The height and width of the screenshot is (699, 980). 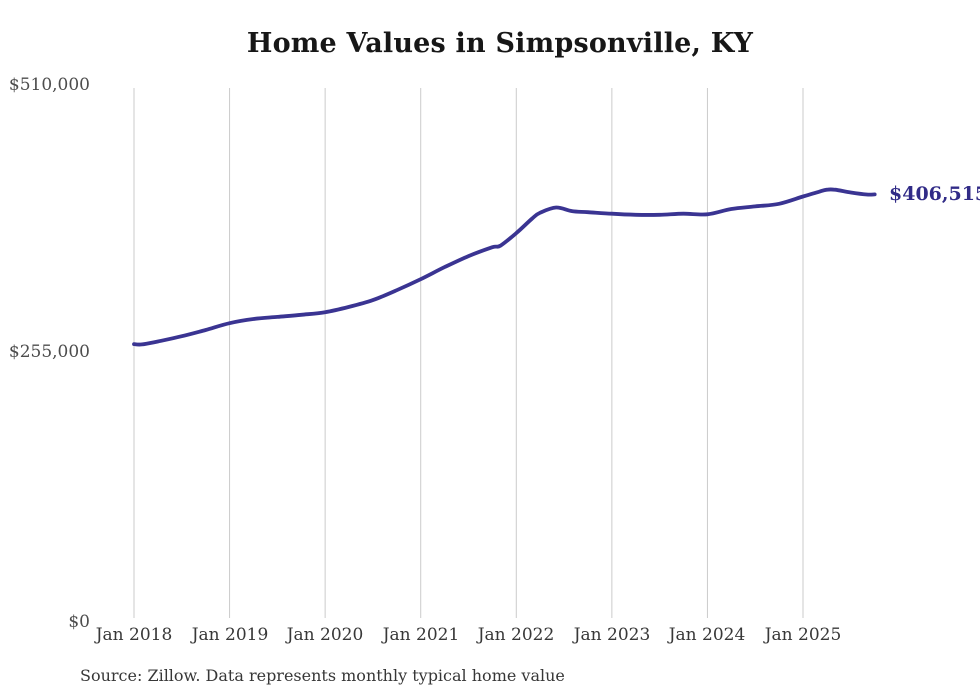 I want to click on chart-title: Home Values in Simpsonville, KY, so click(x=500, y=43).